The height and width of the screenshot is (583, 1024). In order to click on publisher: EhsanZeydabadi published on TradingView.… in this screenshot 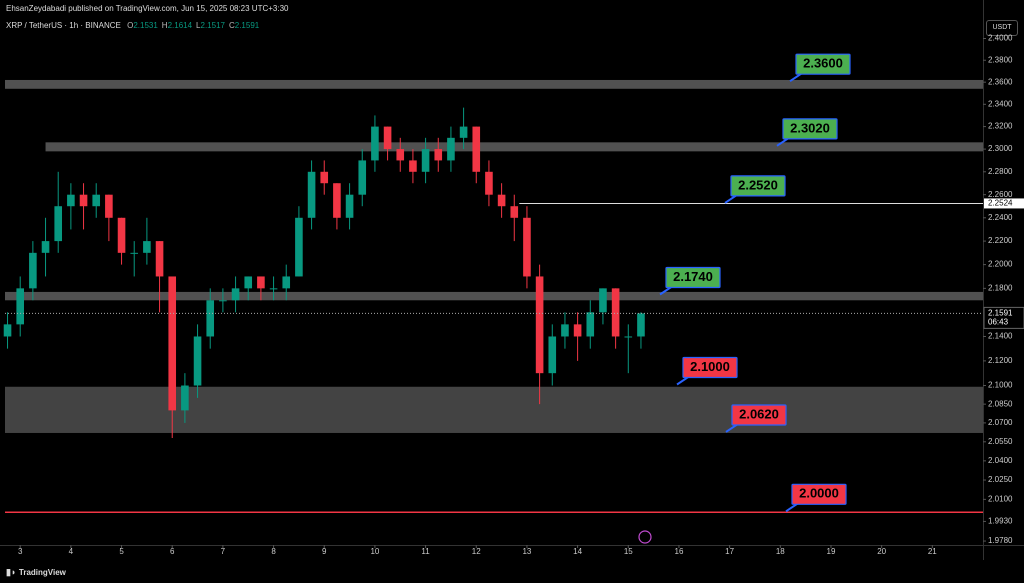, I will do `click(147, 8)`.